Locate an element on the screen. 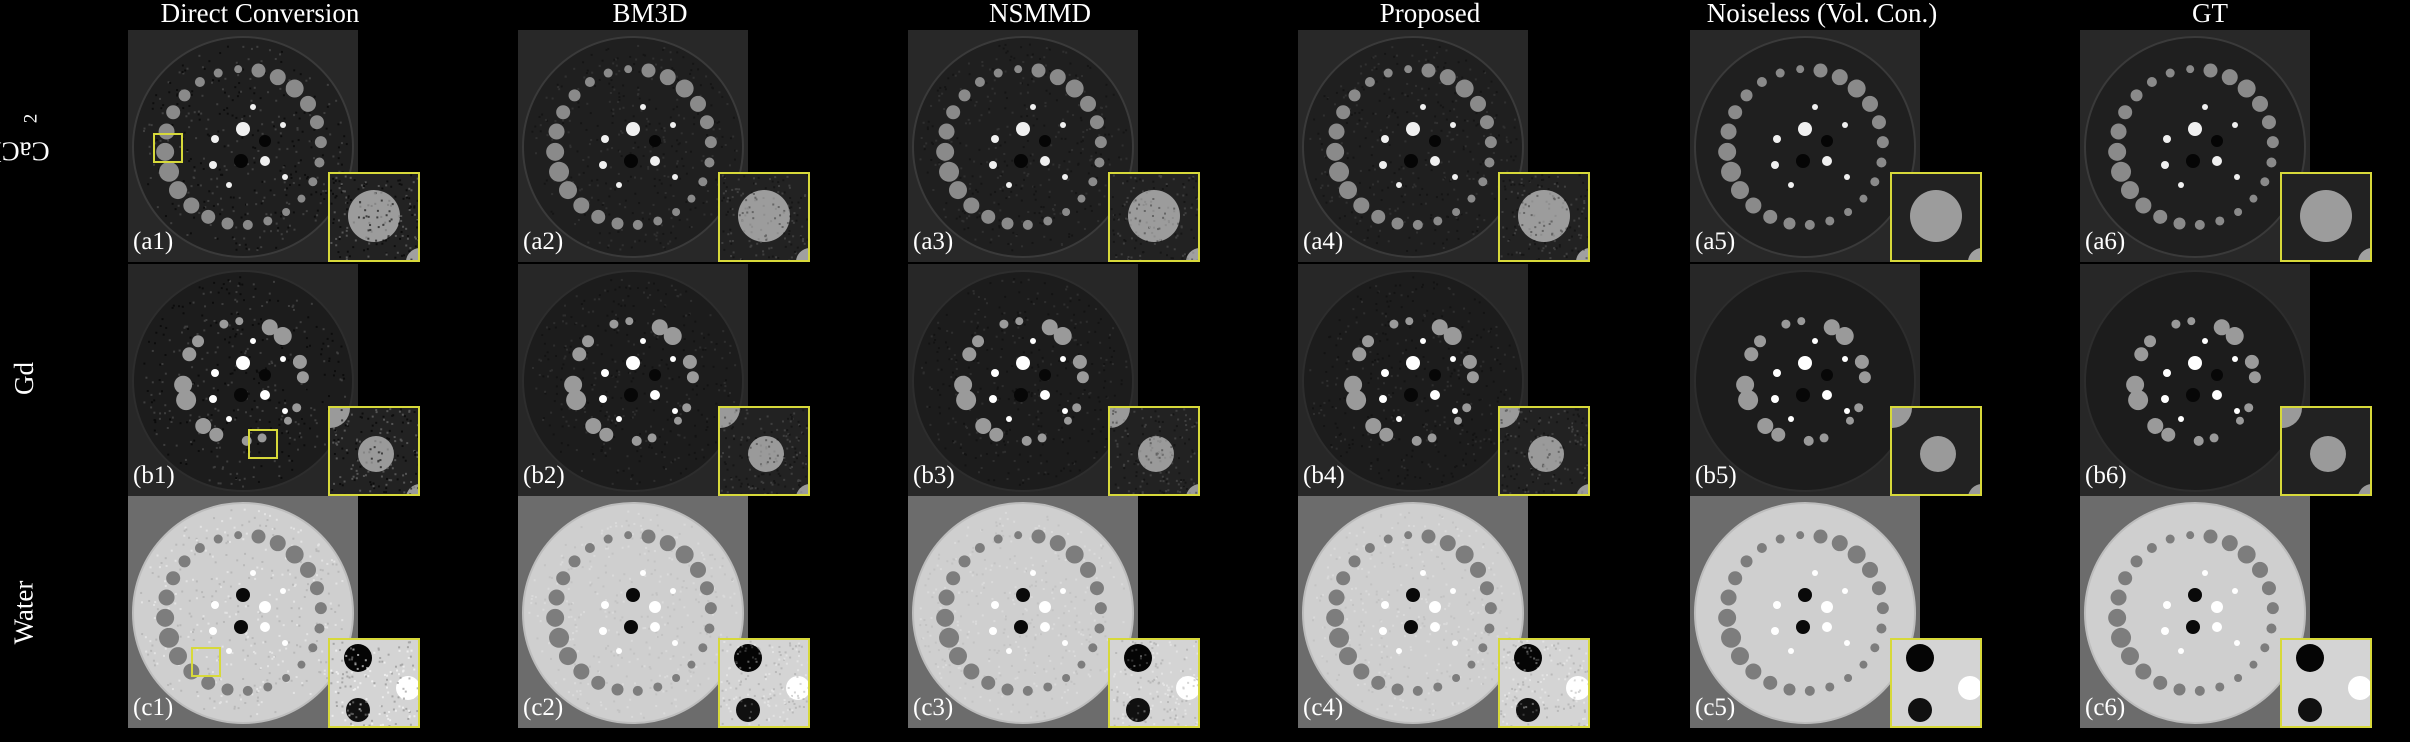 The height and width of the screenshot is (742, 2410). panel-b6: (b6) is located at coordinates (2245, 380).